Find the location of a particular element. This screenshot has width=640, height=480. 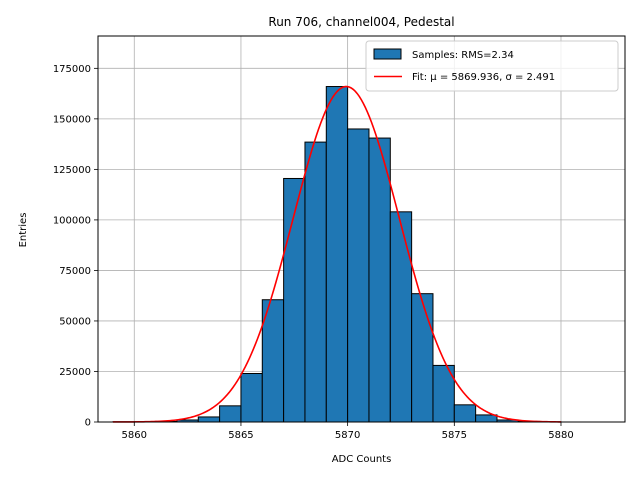

y-tick-label: 50000 is located at coordinates (75, 321).